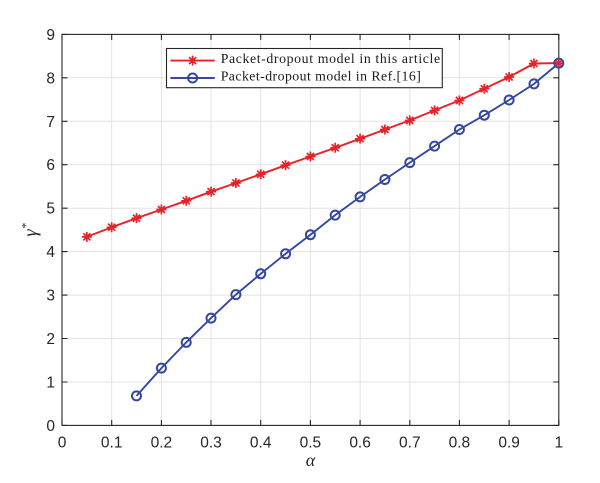  Describe the element at coordinates (460, 443) in the screenshot. I see `svg-text: 0.8` at that location.